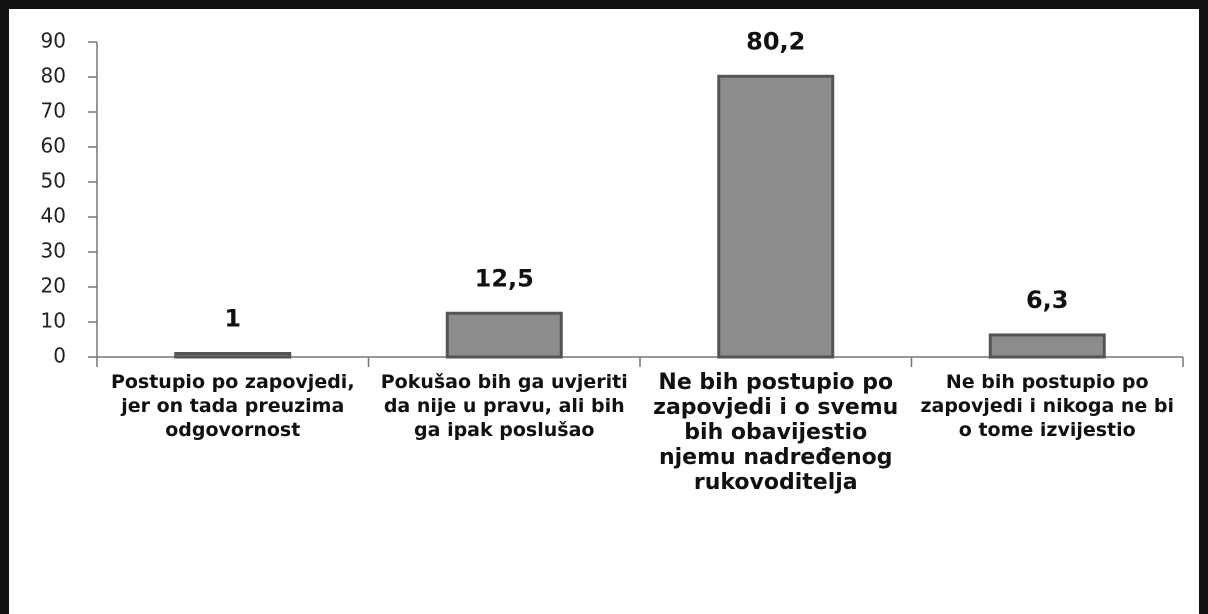 The width and height of the screenshot is (1208, 614). What do you see at coordinates (53, 41) in the screenshot?
I see `y-tick-label: 90` at bounding box center [53, 41].